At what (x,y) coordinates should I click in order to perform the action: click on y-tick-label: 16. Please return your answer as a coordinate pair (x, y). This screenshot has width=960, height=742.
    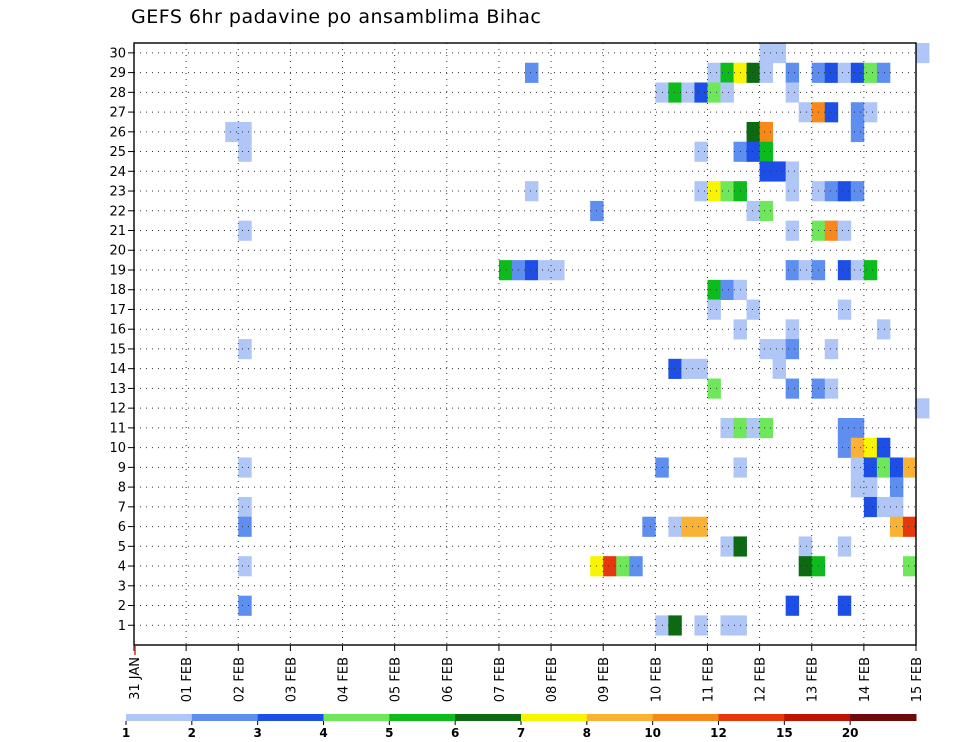
    Looking at the image, I should click on (117, 330).